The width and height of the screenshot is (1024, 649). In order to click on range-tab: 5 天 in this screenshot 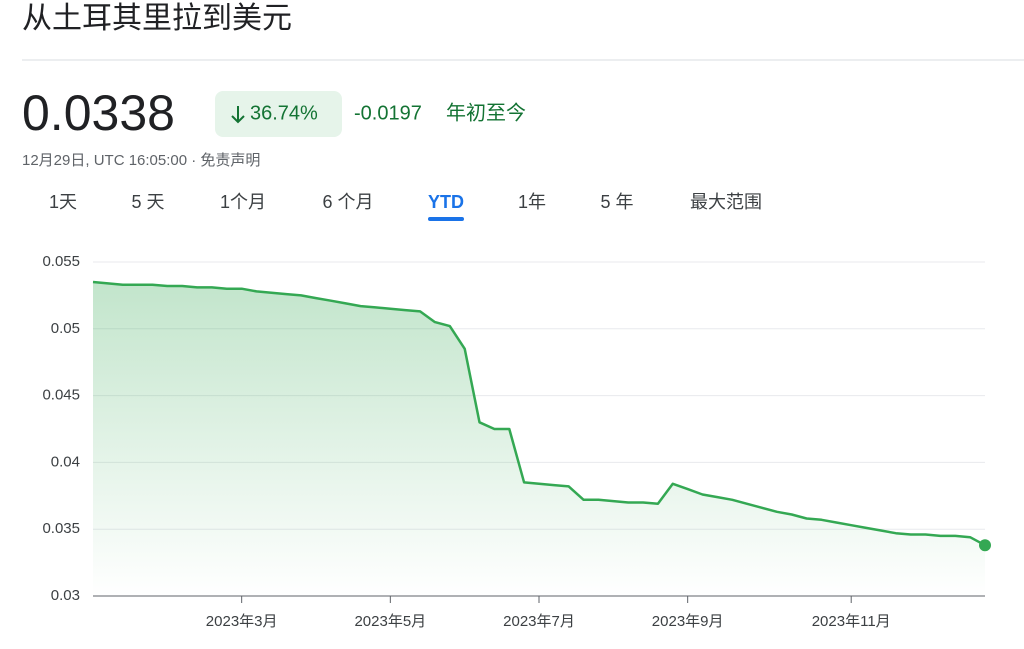, I will do `click(147, 202)`.